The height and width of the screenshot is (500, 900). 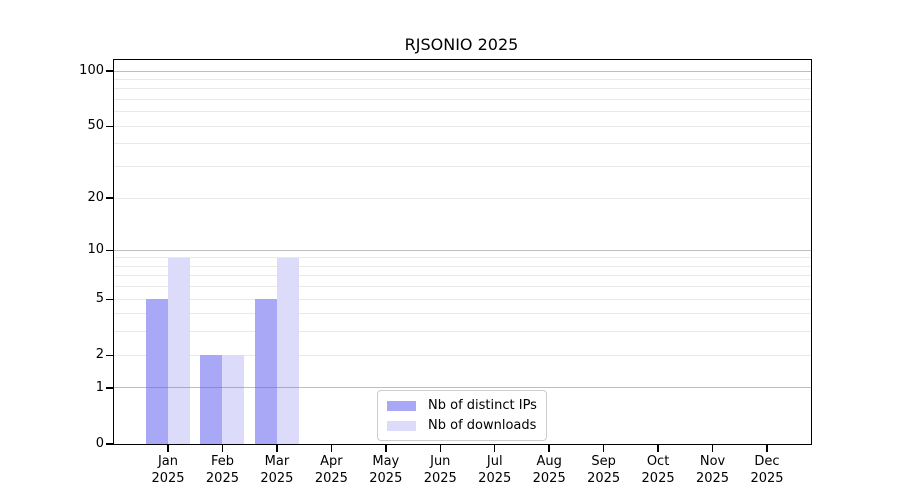 What do you see at coordinates (482, 425) in the screenshot?
I see `legend-label-downloads: Nb of downloads` at bounding box center [482, 425].